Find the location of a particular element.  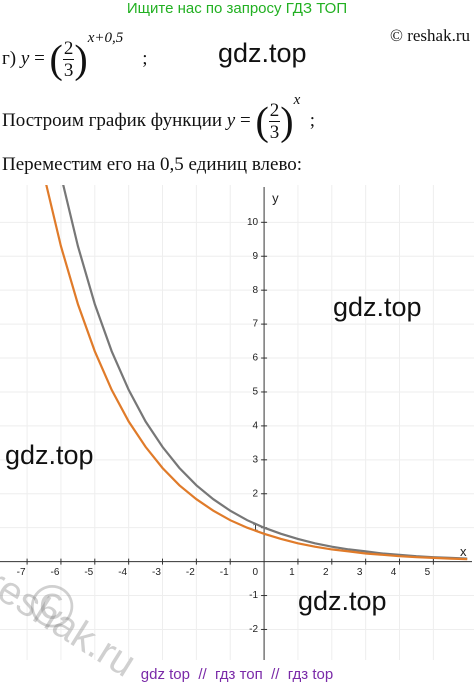

exponent: x+0,5 is located at coordinates (105, 38).